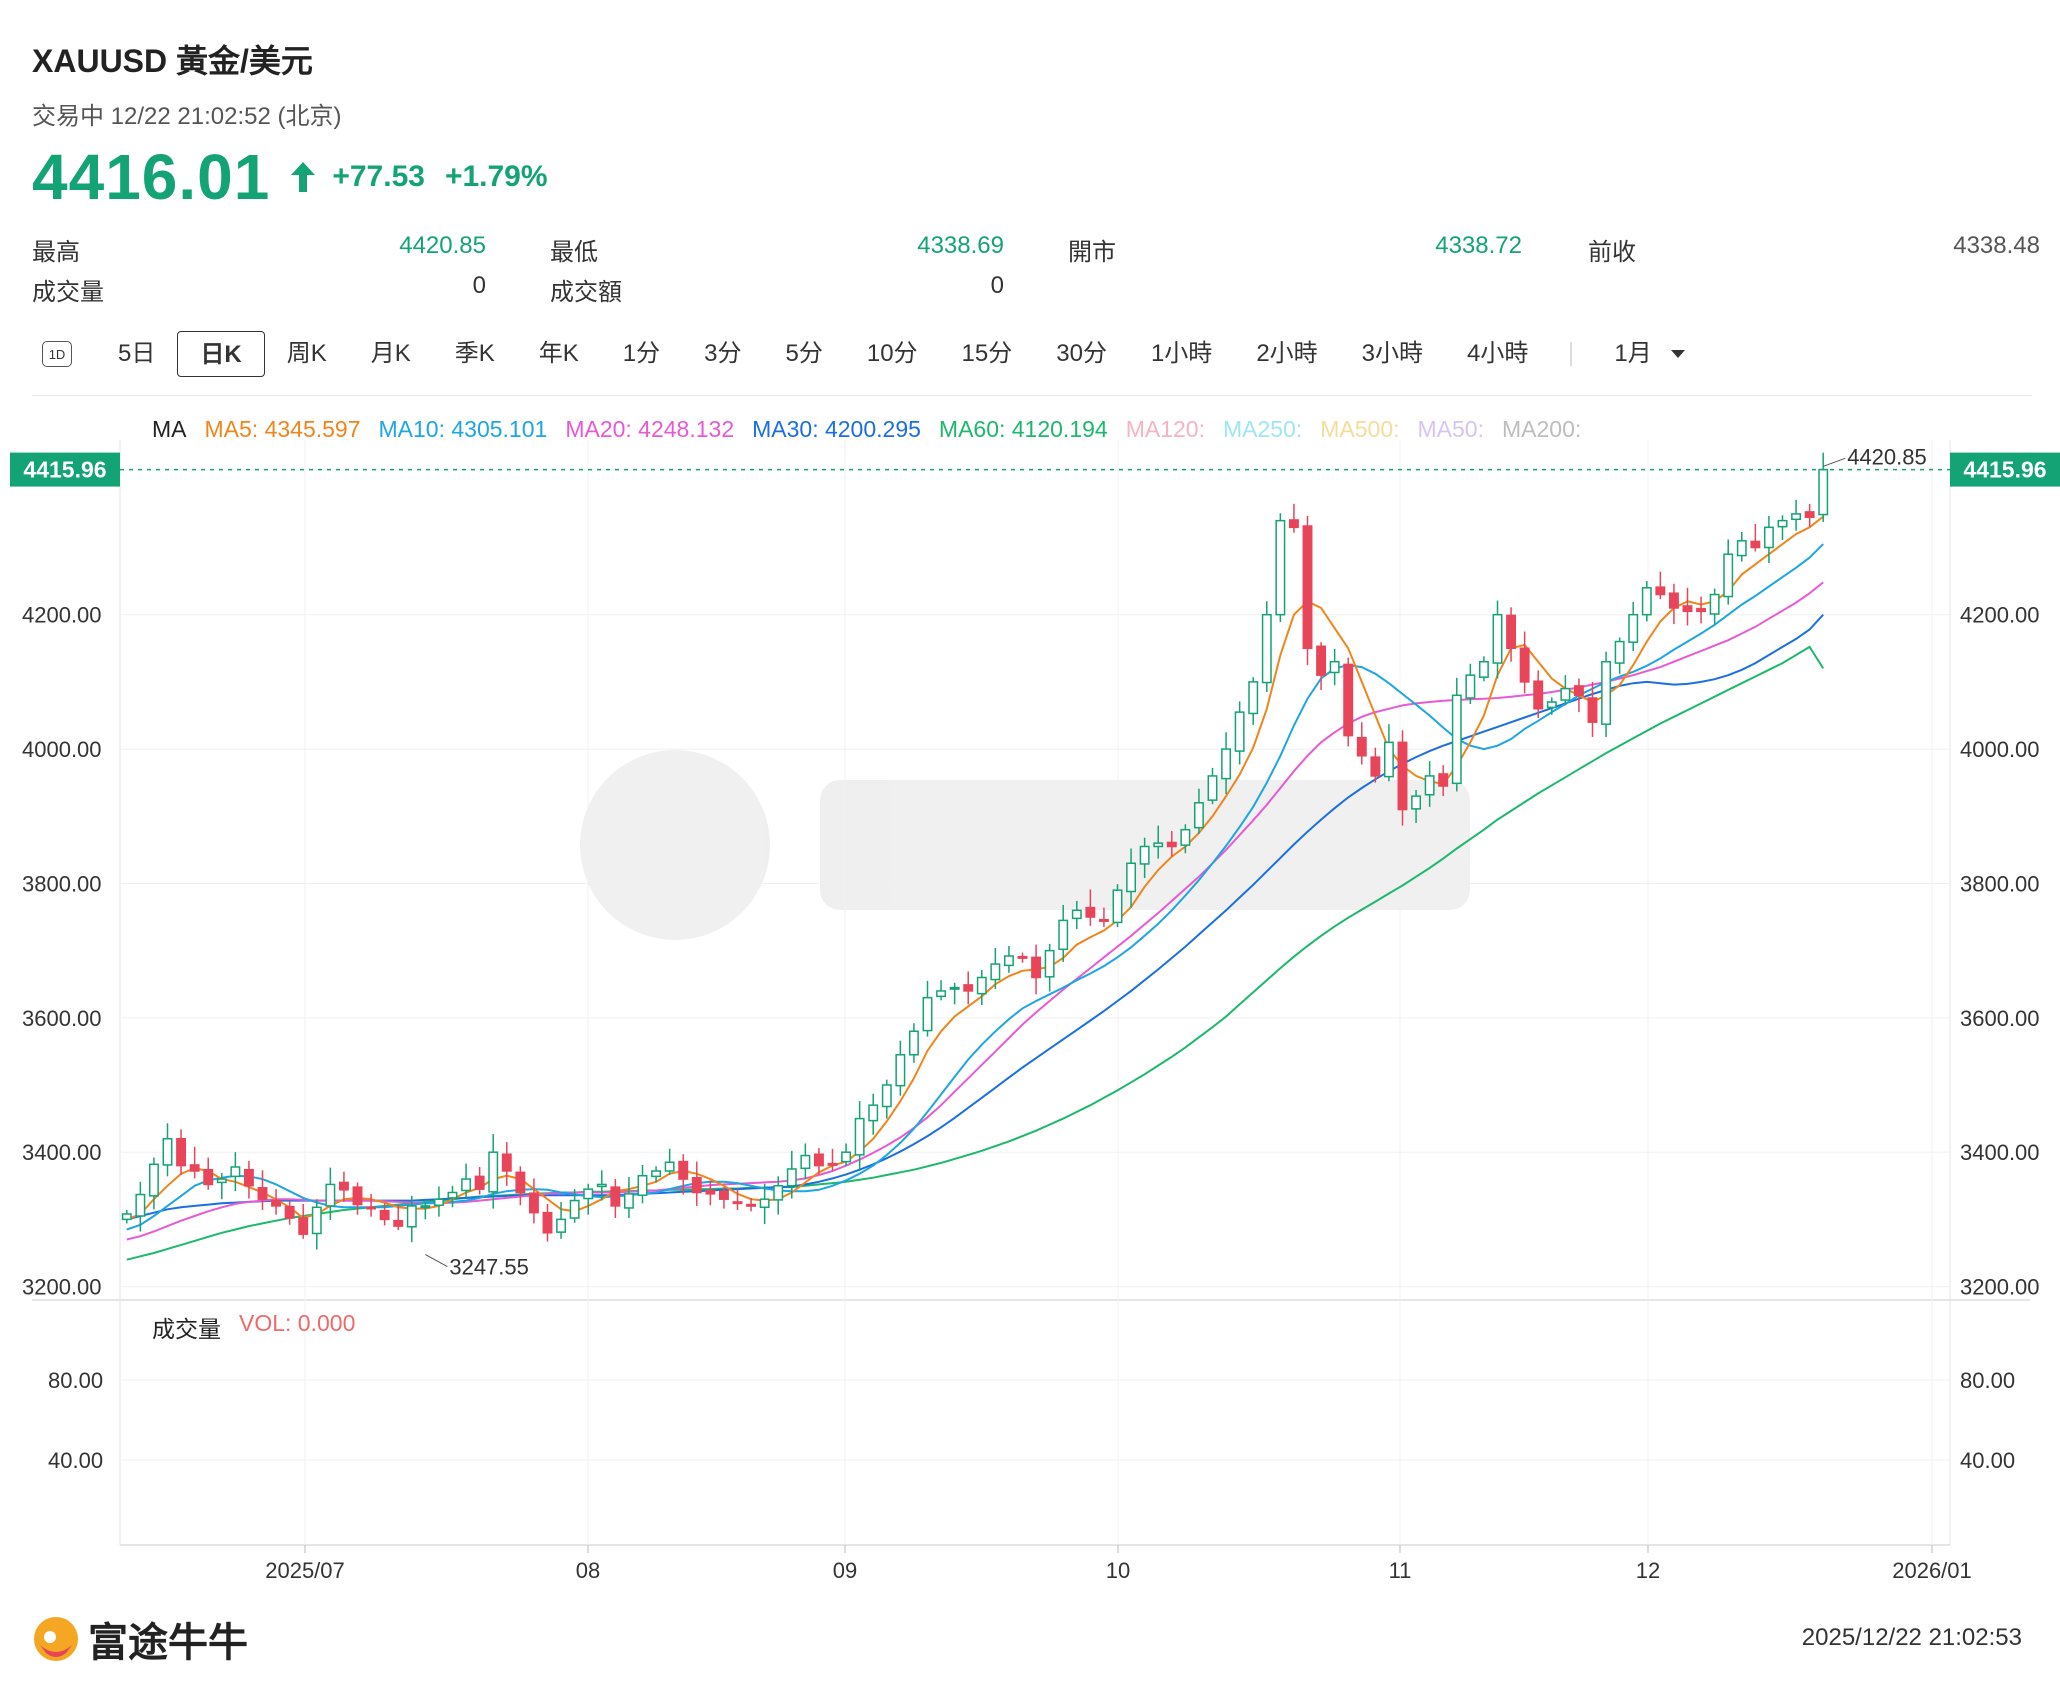  I want to click on tab-3hour: 3小時, so click(1392, 353).